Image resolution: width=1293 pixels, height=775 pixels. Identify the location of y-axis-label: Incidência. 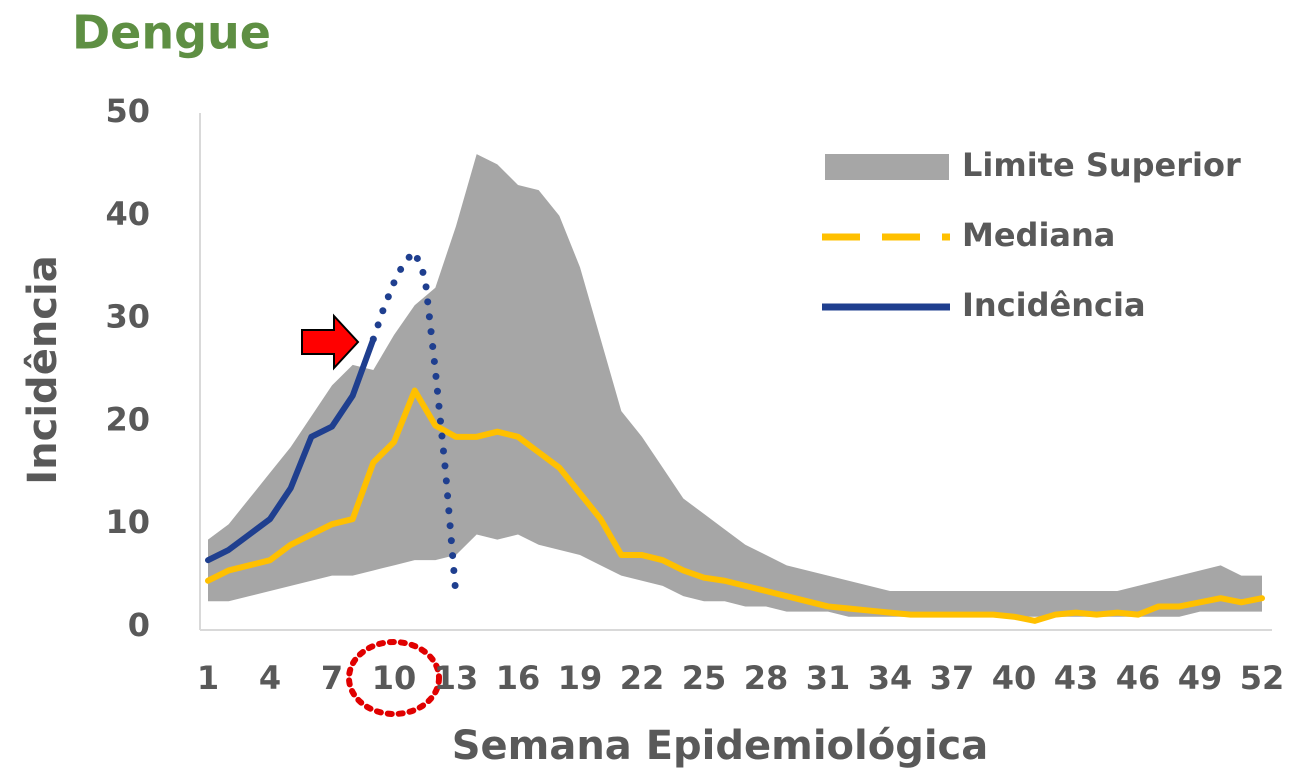
(43, 369).